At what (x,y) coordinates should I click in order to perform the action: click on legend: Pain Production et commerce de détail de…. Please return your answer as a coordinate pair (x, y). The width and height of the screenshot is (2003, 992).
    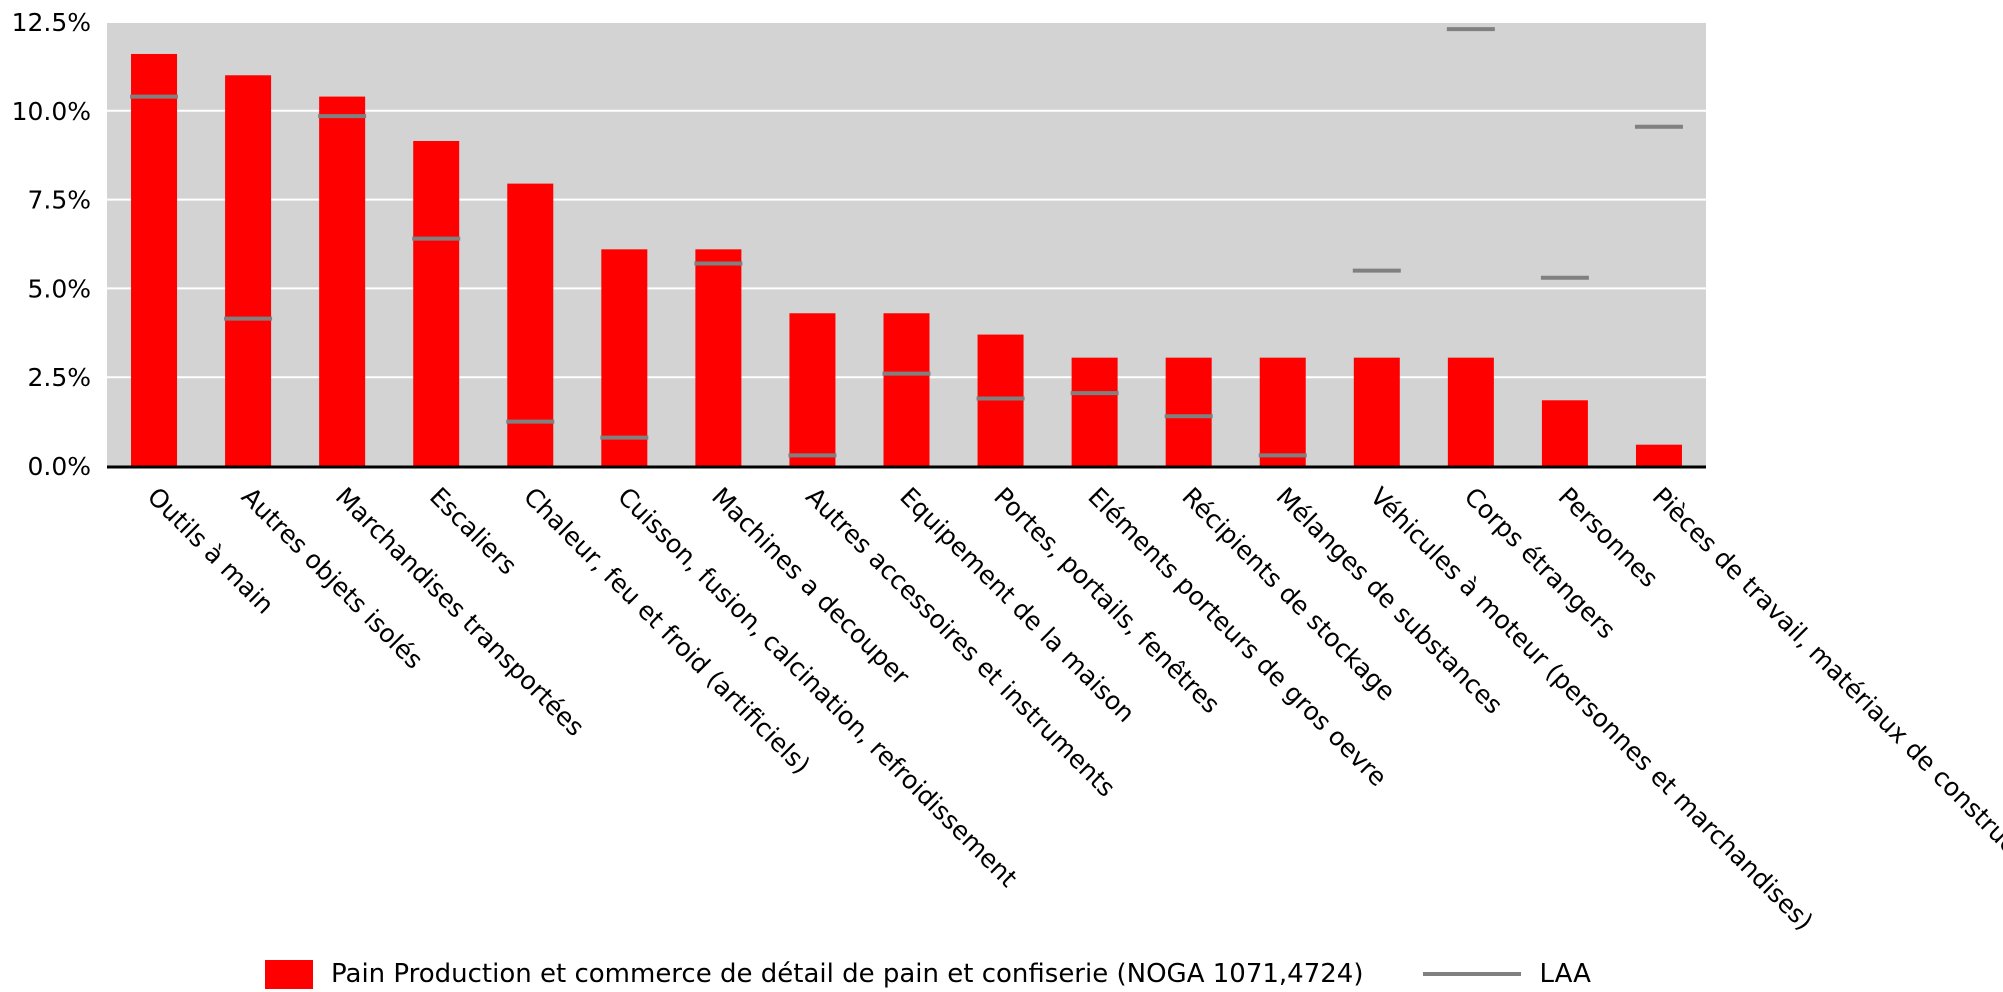
    Looking at the image, I should click on (928, 974).